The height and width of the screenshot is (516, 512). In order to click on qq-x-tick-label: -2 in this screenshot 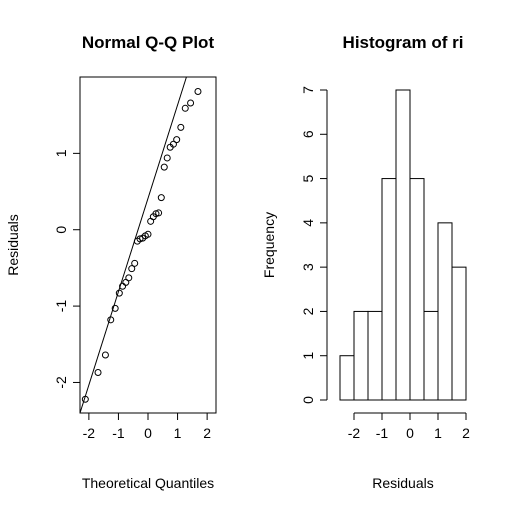, I will do `click(89, 433)`.